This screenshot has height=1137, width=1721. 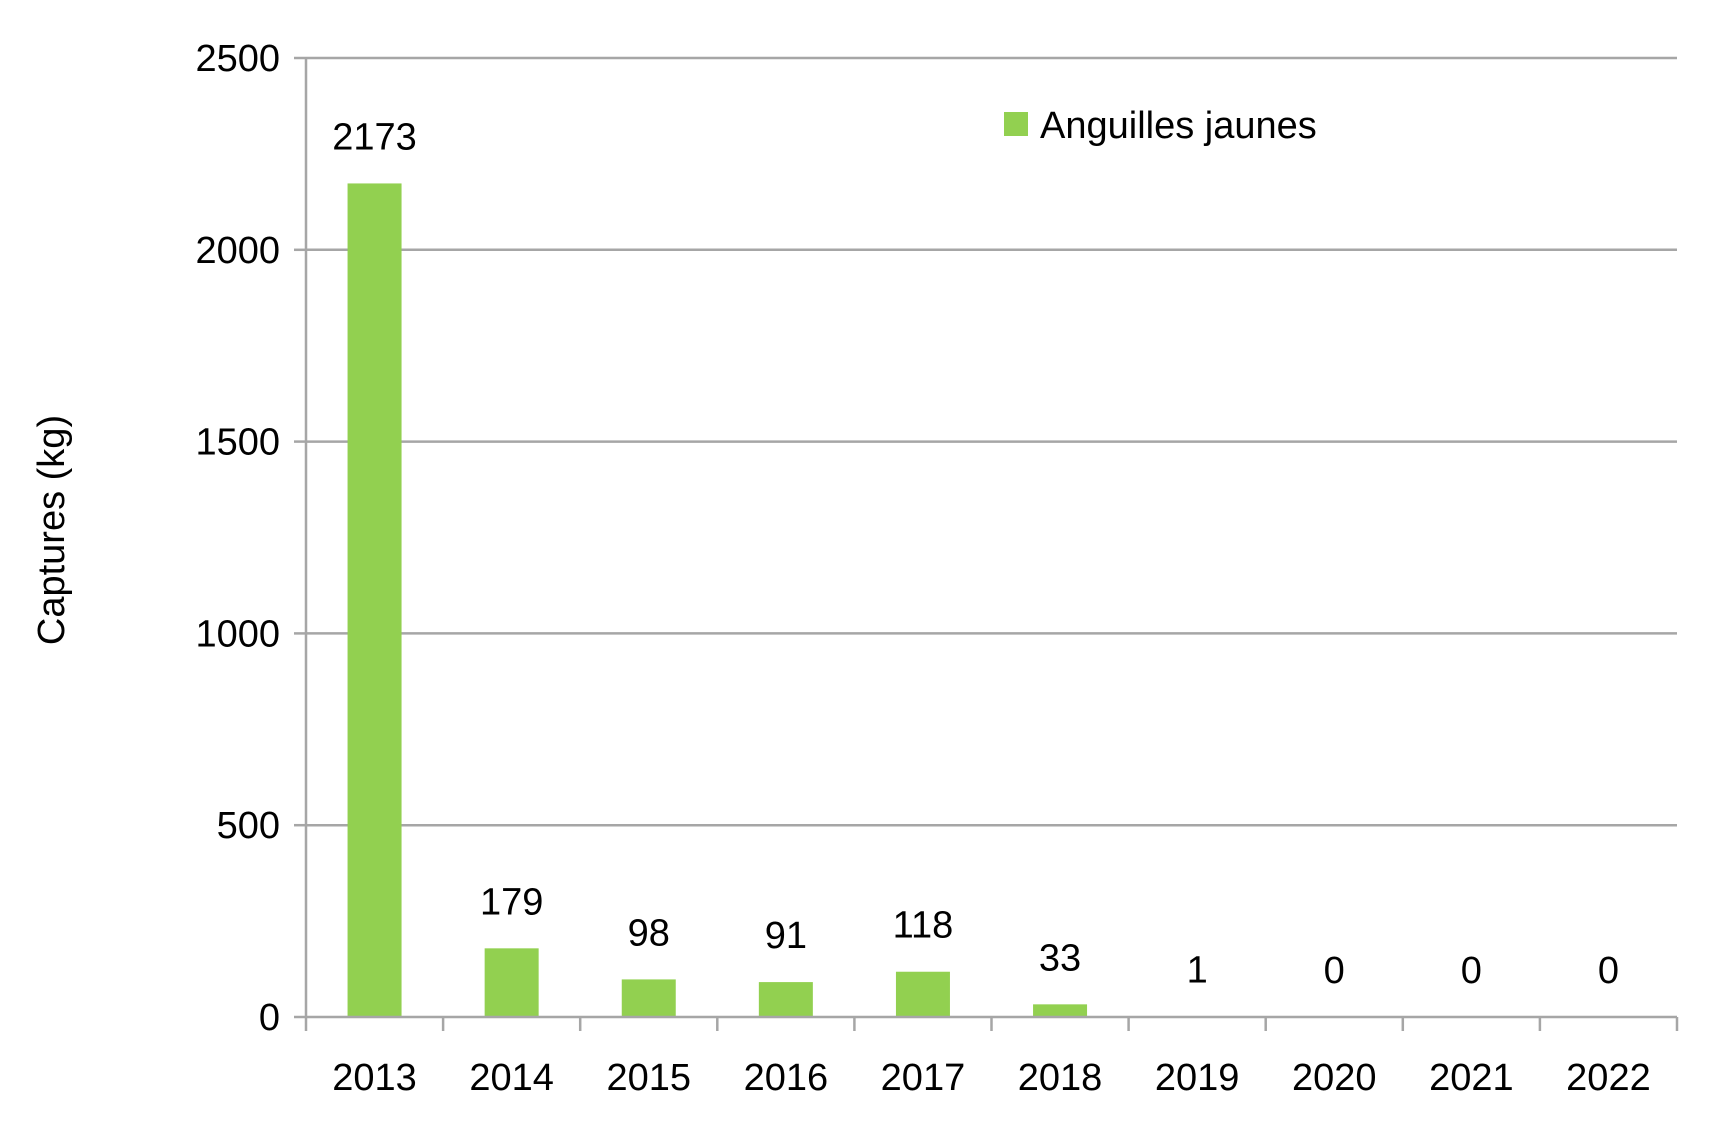 I want to click on y-tick-label: 0, so click(x=269, y=1018).